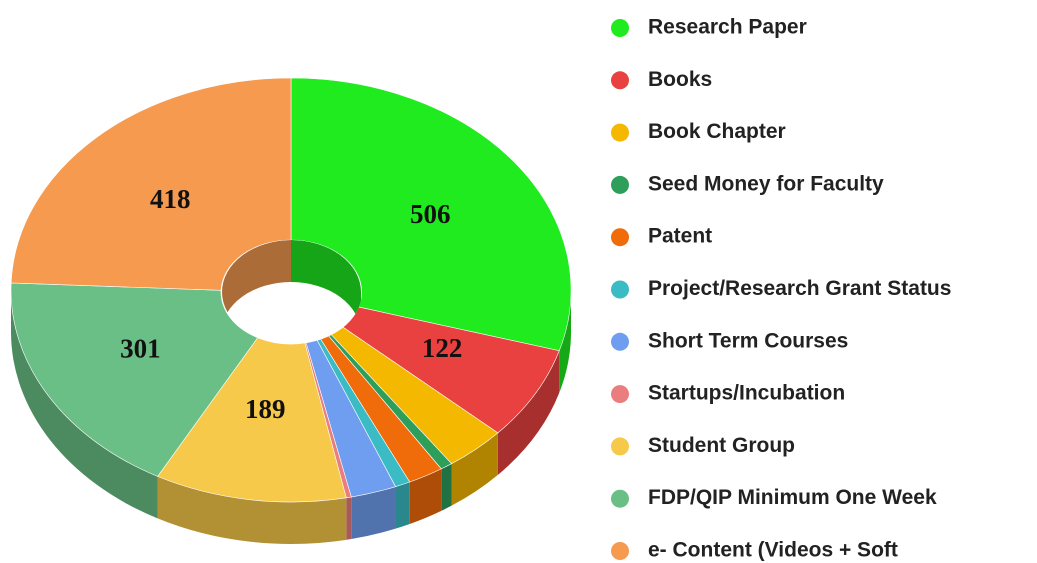 Image resolution: width=1037 pixels, height=563 pixels. What do you see at coordinates (727, 27) in the screenshot?
I see `legend-label: Research Paper` at bounding box center [727, 27].